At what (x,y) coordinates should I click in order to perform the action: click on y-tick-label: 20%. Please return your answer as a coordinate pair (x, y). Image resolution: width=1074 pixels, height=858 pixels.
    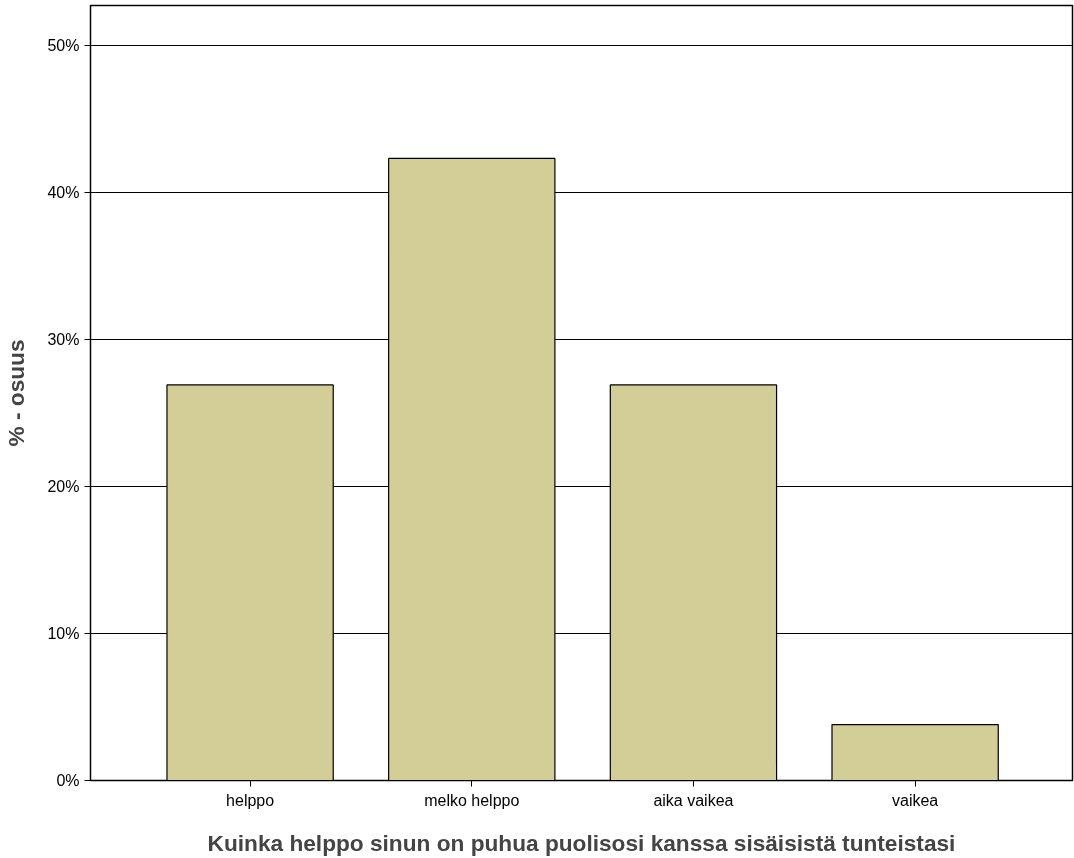
    Looking at the image, I should click on (63, 486).